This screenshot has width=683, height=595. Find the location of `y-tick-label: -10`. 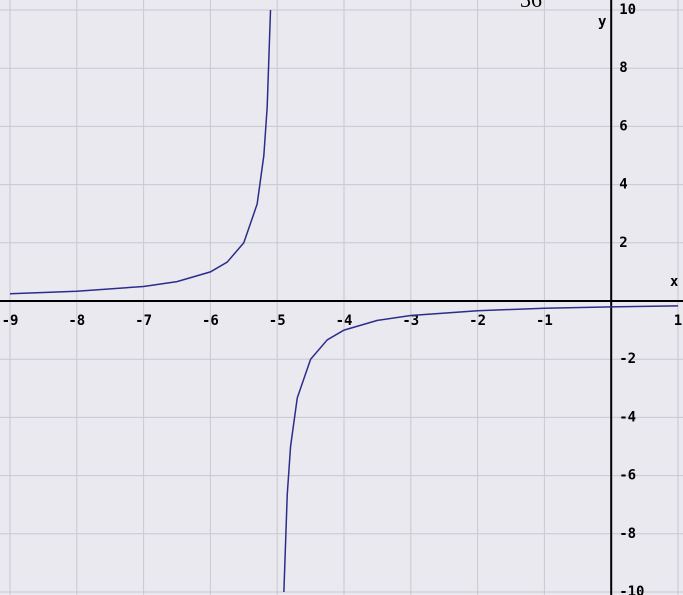

y-tick-label: -10 is located at coordinates (631, 589).